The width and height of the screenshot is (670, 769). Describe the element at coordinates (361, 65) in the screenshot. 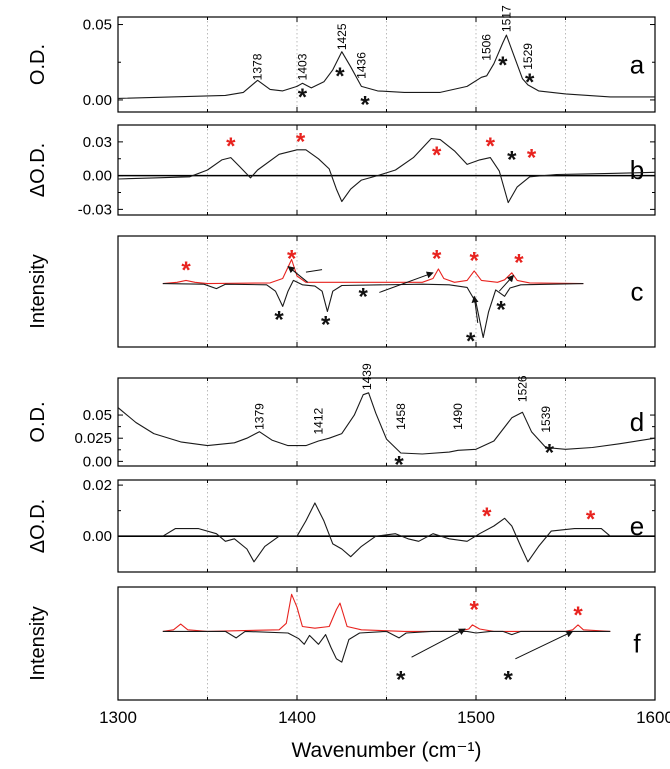

I see `peak-label: 1436` at that location.